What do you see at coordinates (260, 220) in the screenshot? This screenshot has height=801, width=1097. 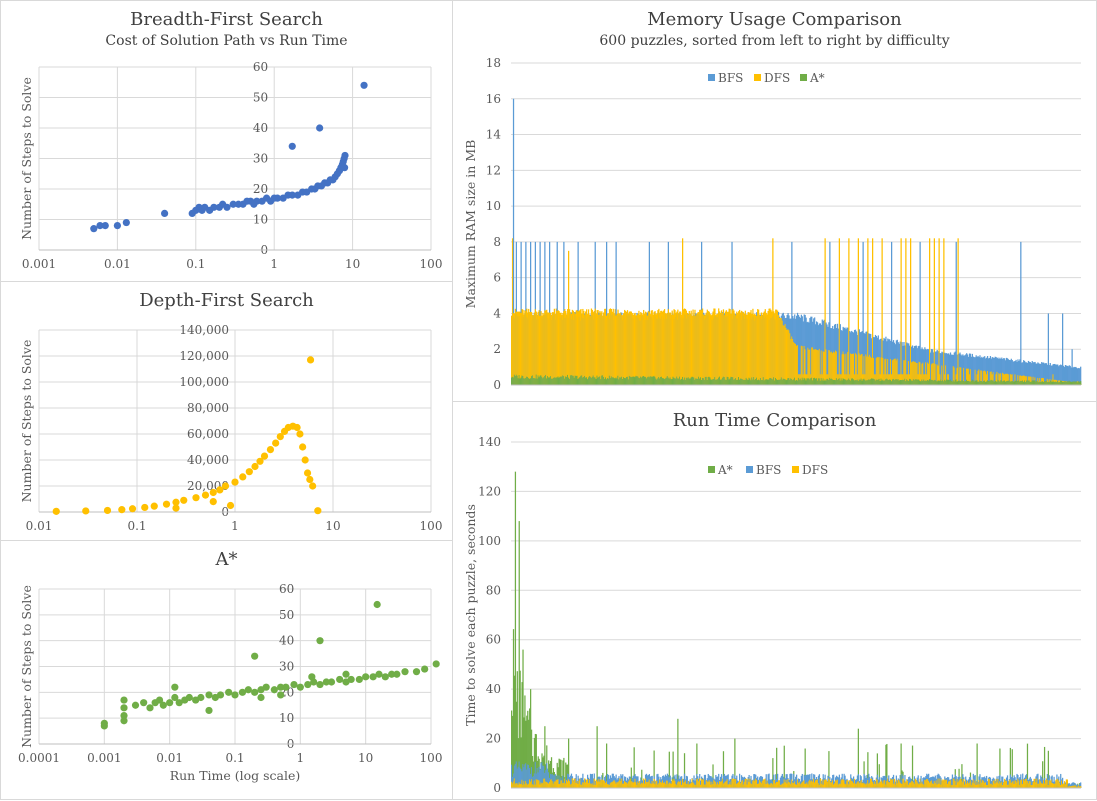 I see `y-tick-label: 10` at bounding box center [260, 220].